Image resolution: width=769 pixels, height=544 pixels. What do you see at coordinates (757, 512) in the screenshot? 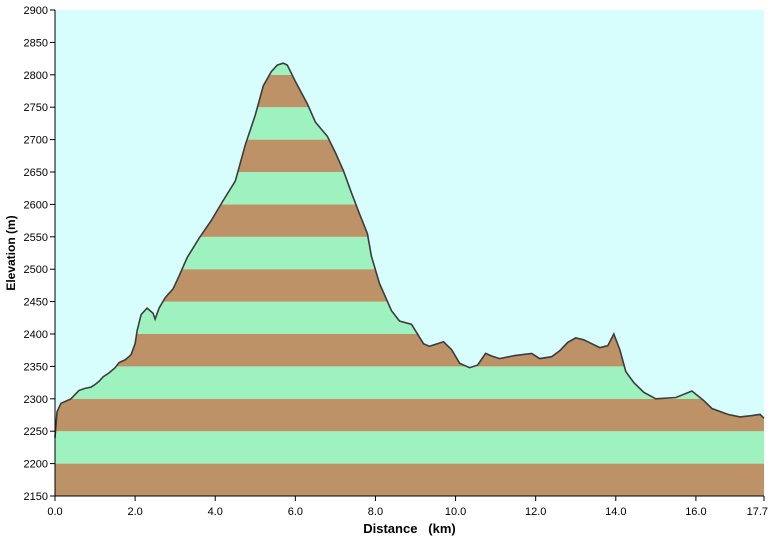
I see `x-tick-label: 17.7` at bounding box center [757, 512].